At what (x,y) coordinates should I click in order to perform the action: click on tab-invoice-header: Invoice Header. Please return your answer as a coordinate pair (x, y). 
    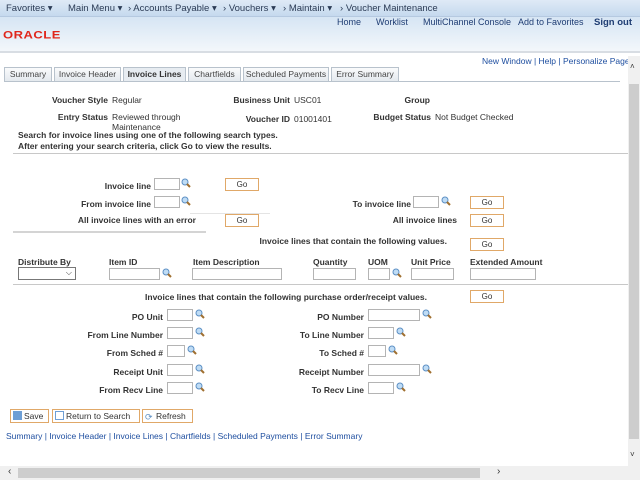
    Looking at the image, I should click on (87, 74).